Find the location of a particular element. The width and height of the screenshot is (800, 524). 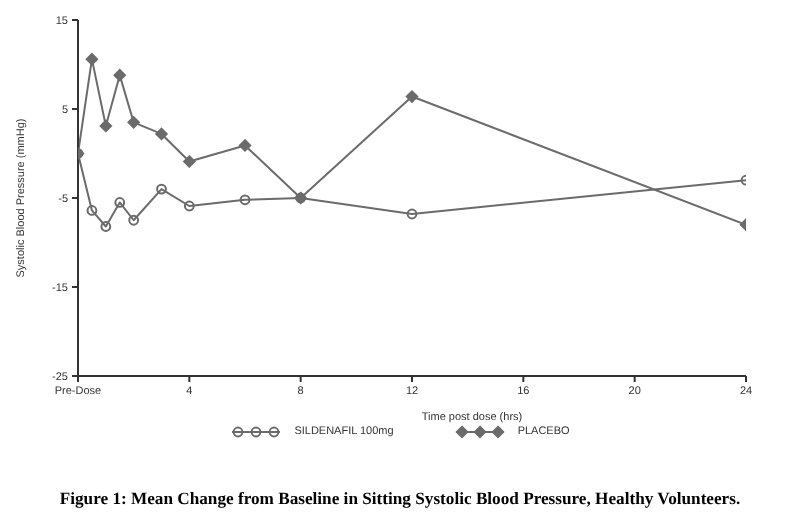

caption: Figure 1: Mean Change from Baseline in Sitting Systolic Blood Pressure, Healthy Volunteers. is located at coordinates (400, 498).